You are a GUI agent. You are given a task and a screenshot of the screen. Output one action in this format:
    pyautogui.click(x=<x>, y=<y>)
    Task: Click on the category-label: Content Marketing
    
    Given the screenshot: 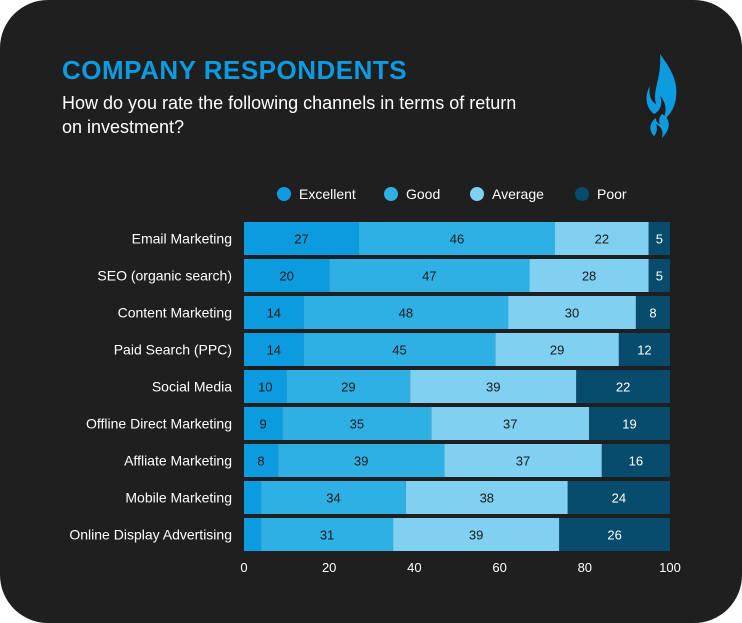 What is the action you would take?
    pyautogui.click(x=175, y=313)
    